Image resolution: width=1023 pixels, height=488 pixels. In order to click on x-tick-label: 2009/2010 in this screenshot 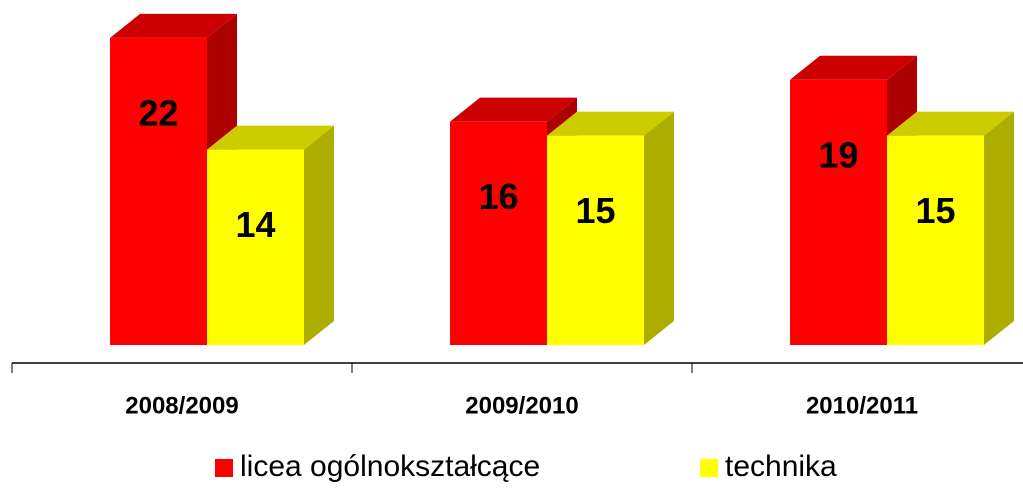, I will do `click(521, 405)`.